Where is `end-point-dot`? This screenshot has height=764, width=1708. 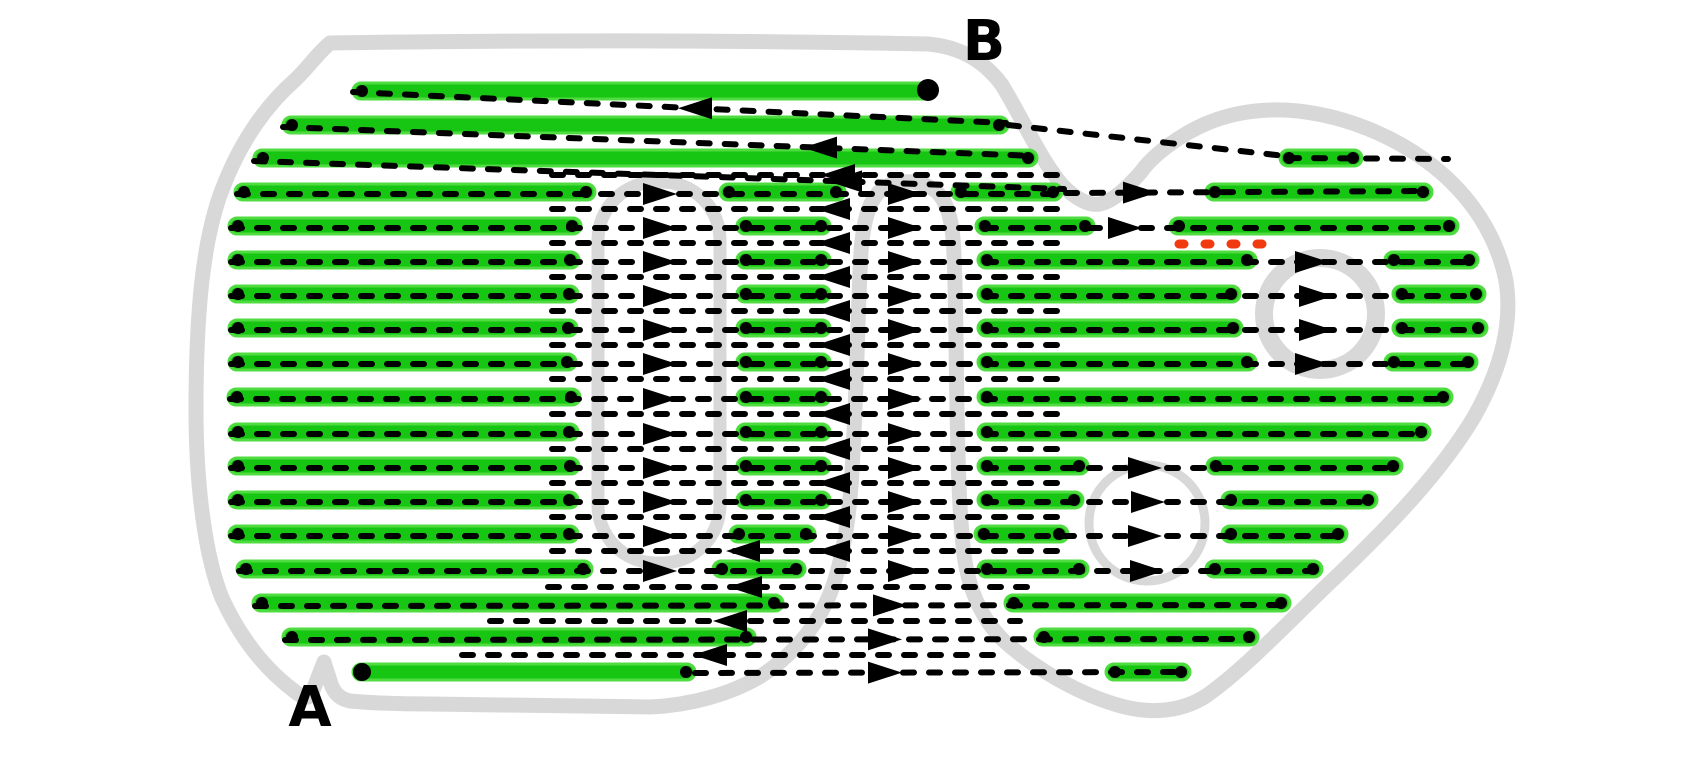 end-point-dot is located at coordinates (928, 90).